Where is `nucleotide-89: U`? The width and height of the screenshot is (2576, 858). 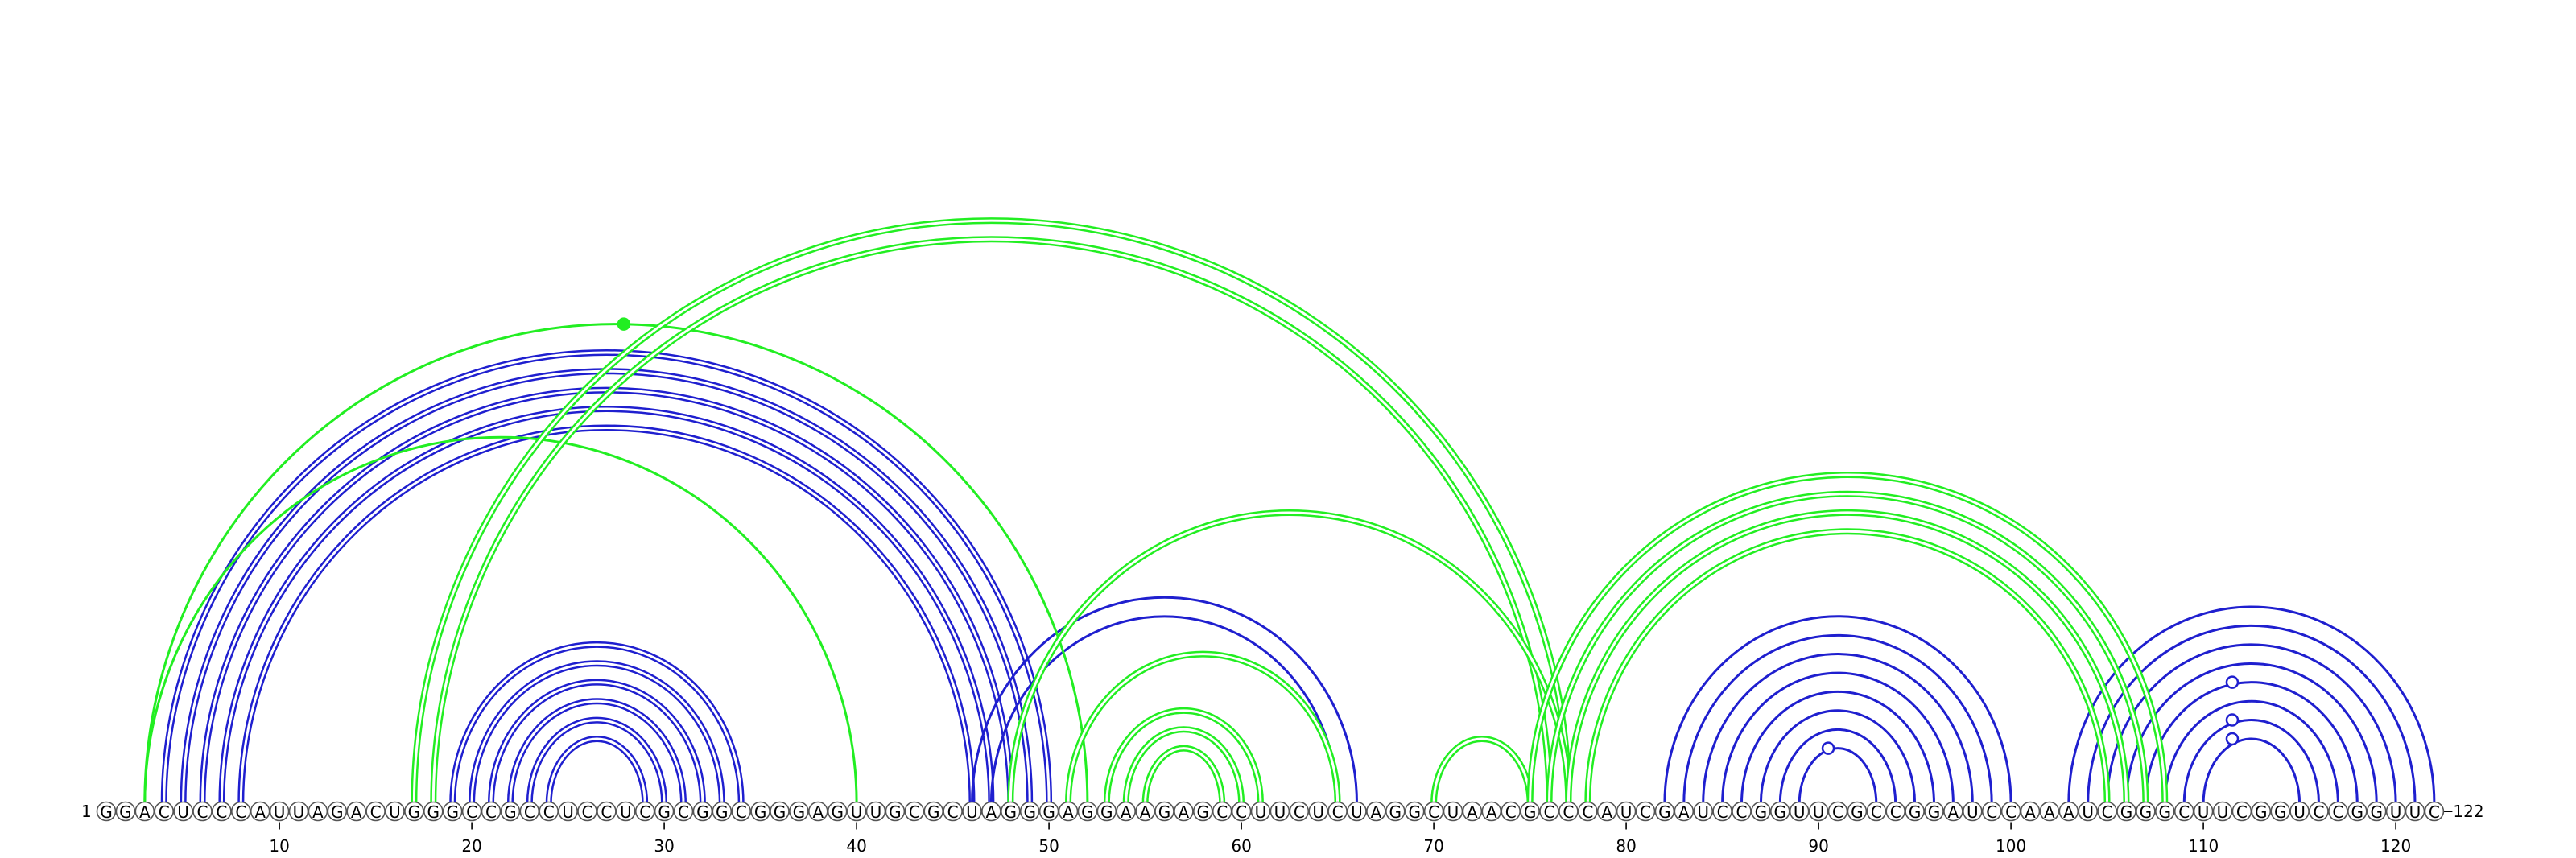
nucleotide-89: U is located at coordinates (1799, 812).